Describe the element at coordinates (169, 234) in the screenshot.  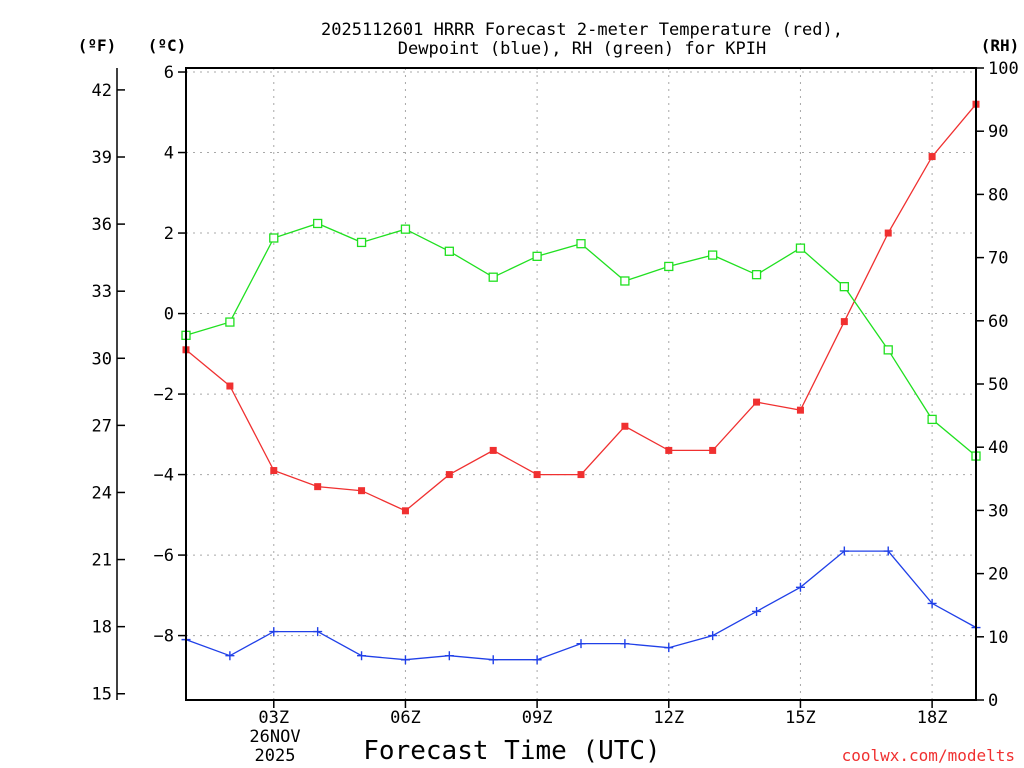
I see `celsius-tick-label-2: 2` at that location.